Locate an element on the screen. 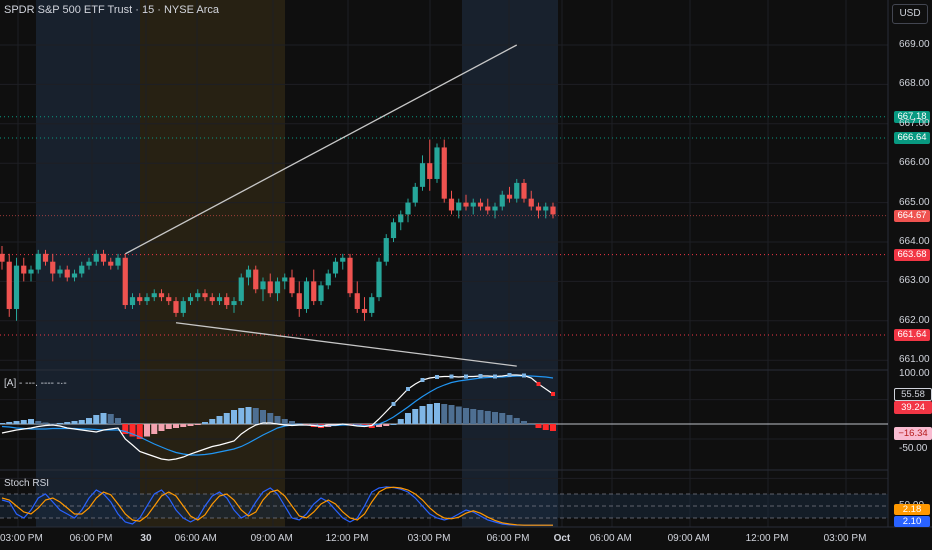  macd-tick-2: -50.00 is located at coordinates (913, 448).